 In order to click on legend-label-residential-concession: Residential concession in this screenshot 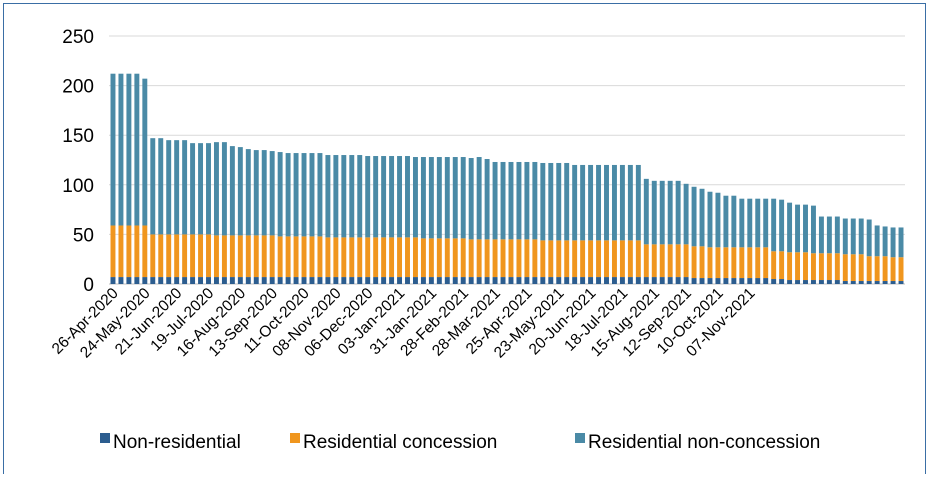, I will do `click(400, 442)`.